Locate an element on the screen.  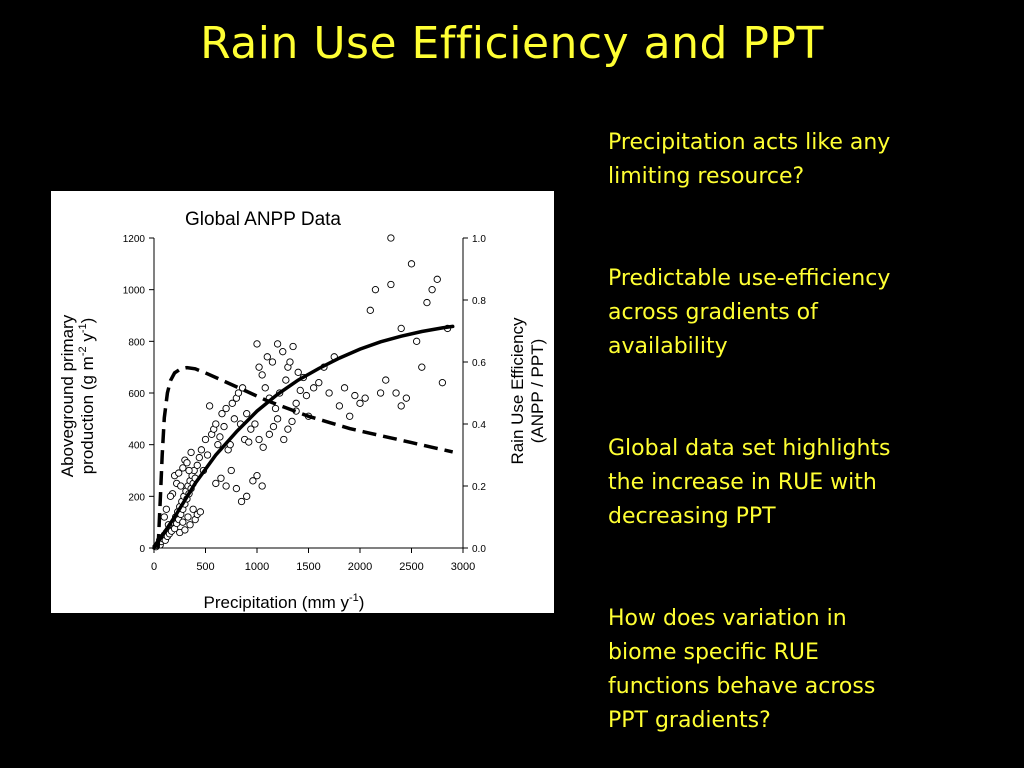
y-tick-label: 1000 is located at coordinates (134, 291).